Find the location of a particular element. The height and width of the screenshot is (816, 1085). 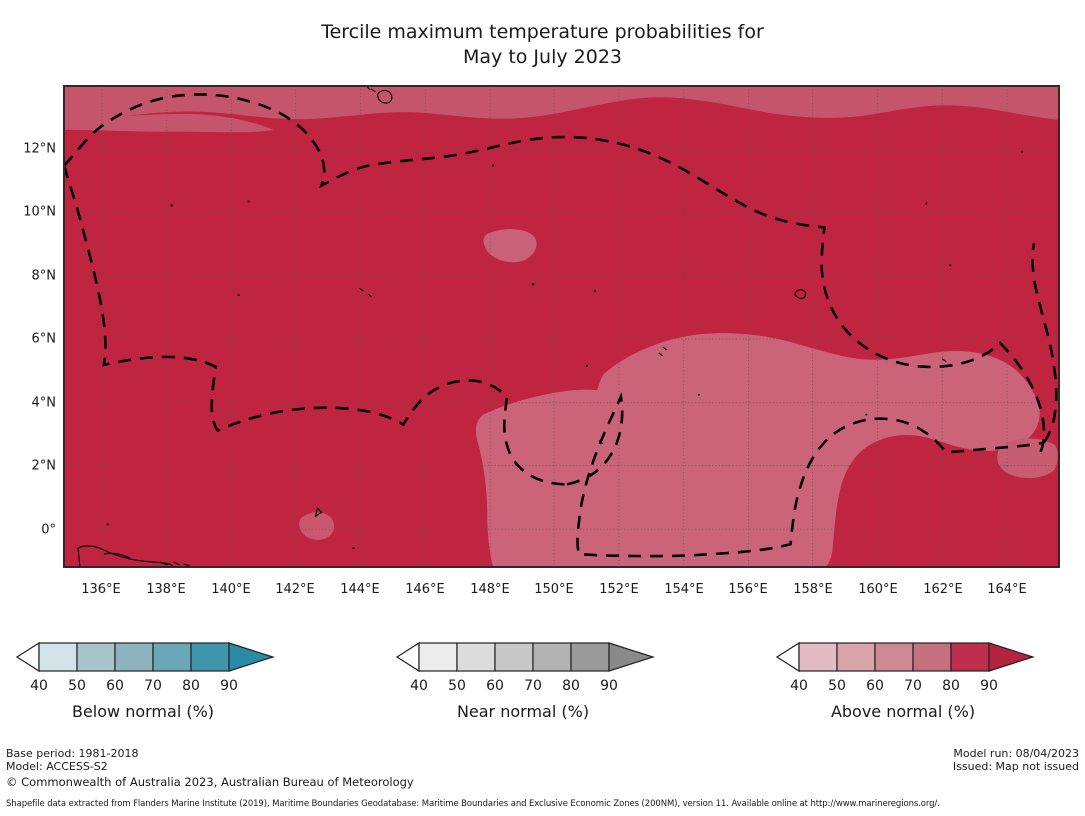

x-tick-146E: 146°E is located at coordinates (425, 589).